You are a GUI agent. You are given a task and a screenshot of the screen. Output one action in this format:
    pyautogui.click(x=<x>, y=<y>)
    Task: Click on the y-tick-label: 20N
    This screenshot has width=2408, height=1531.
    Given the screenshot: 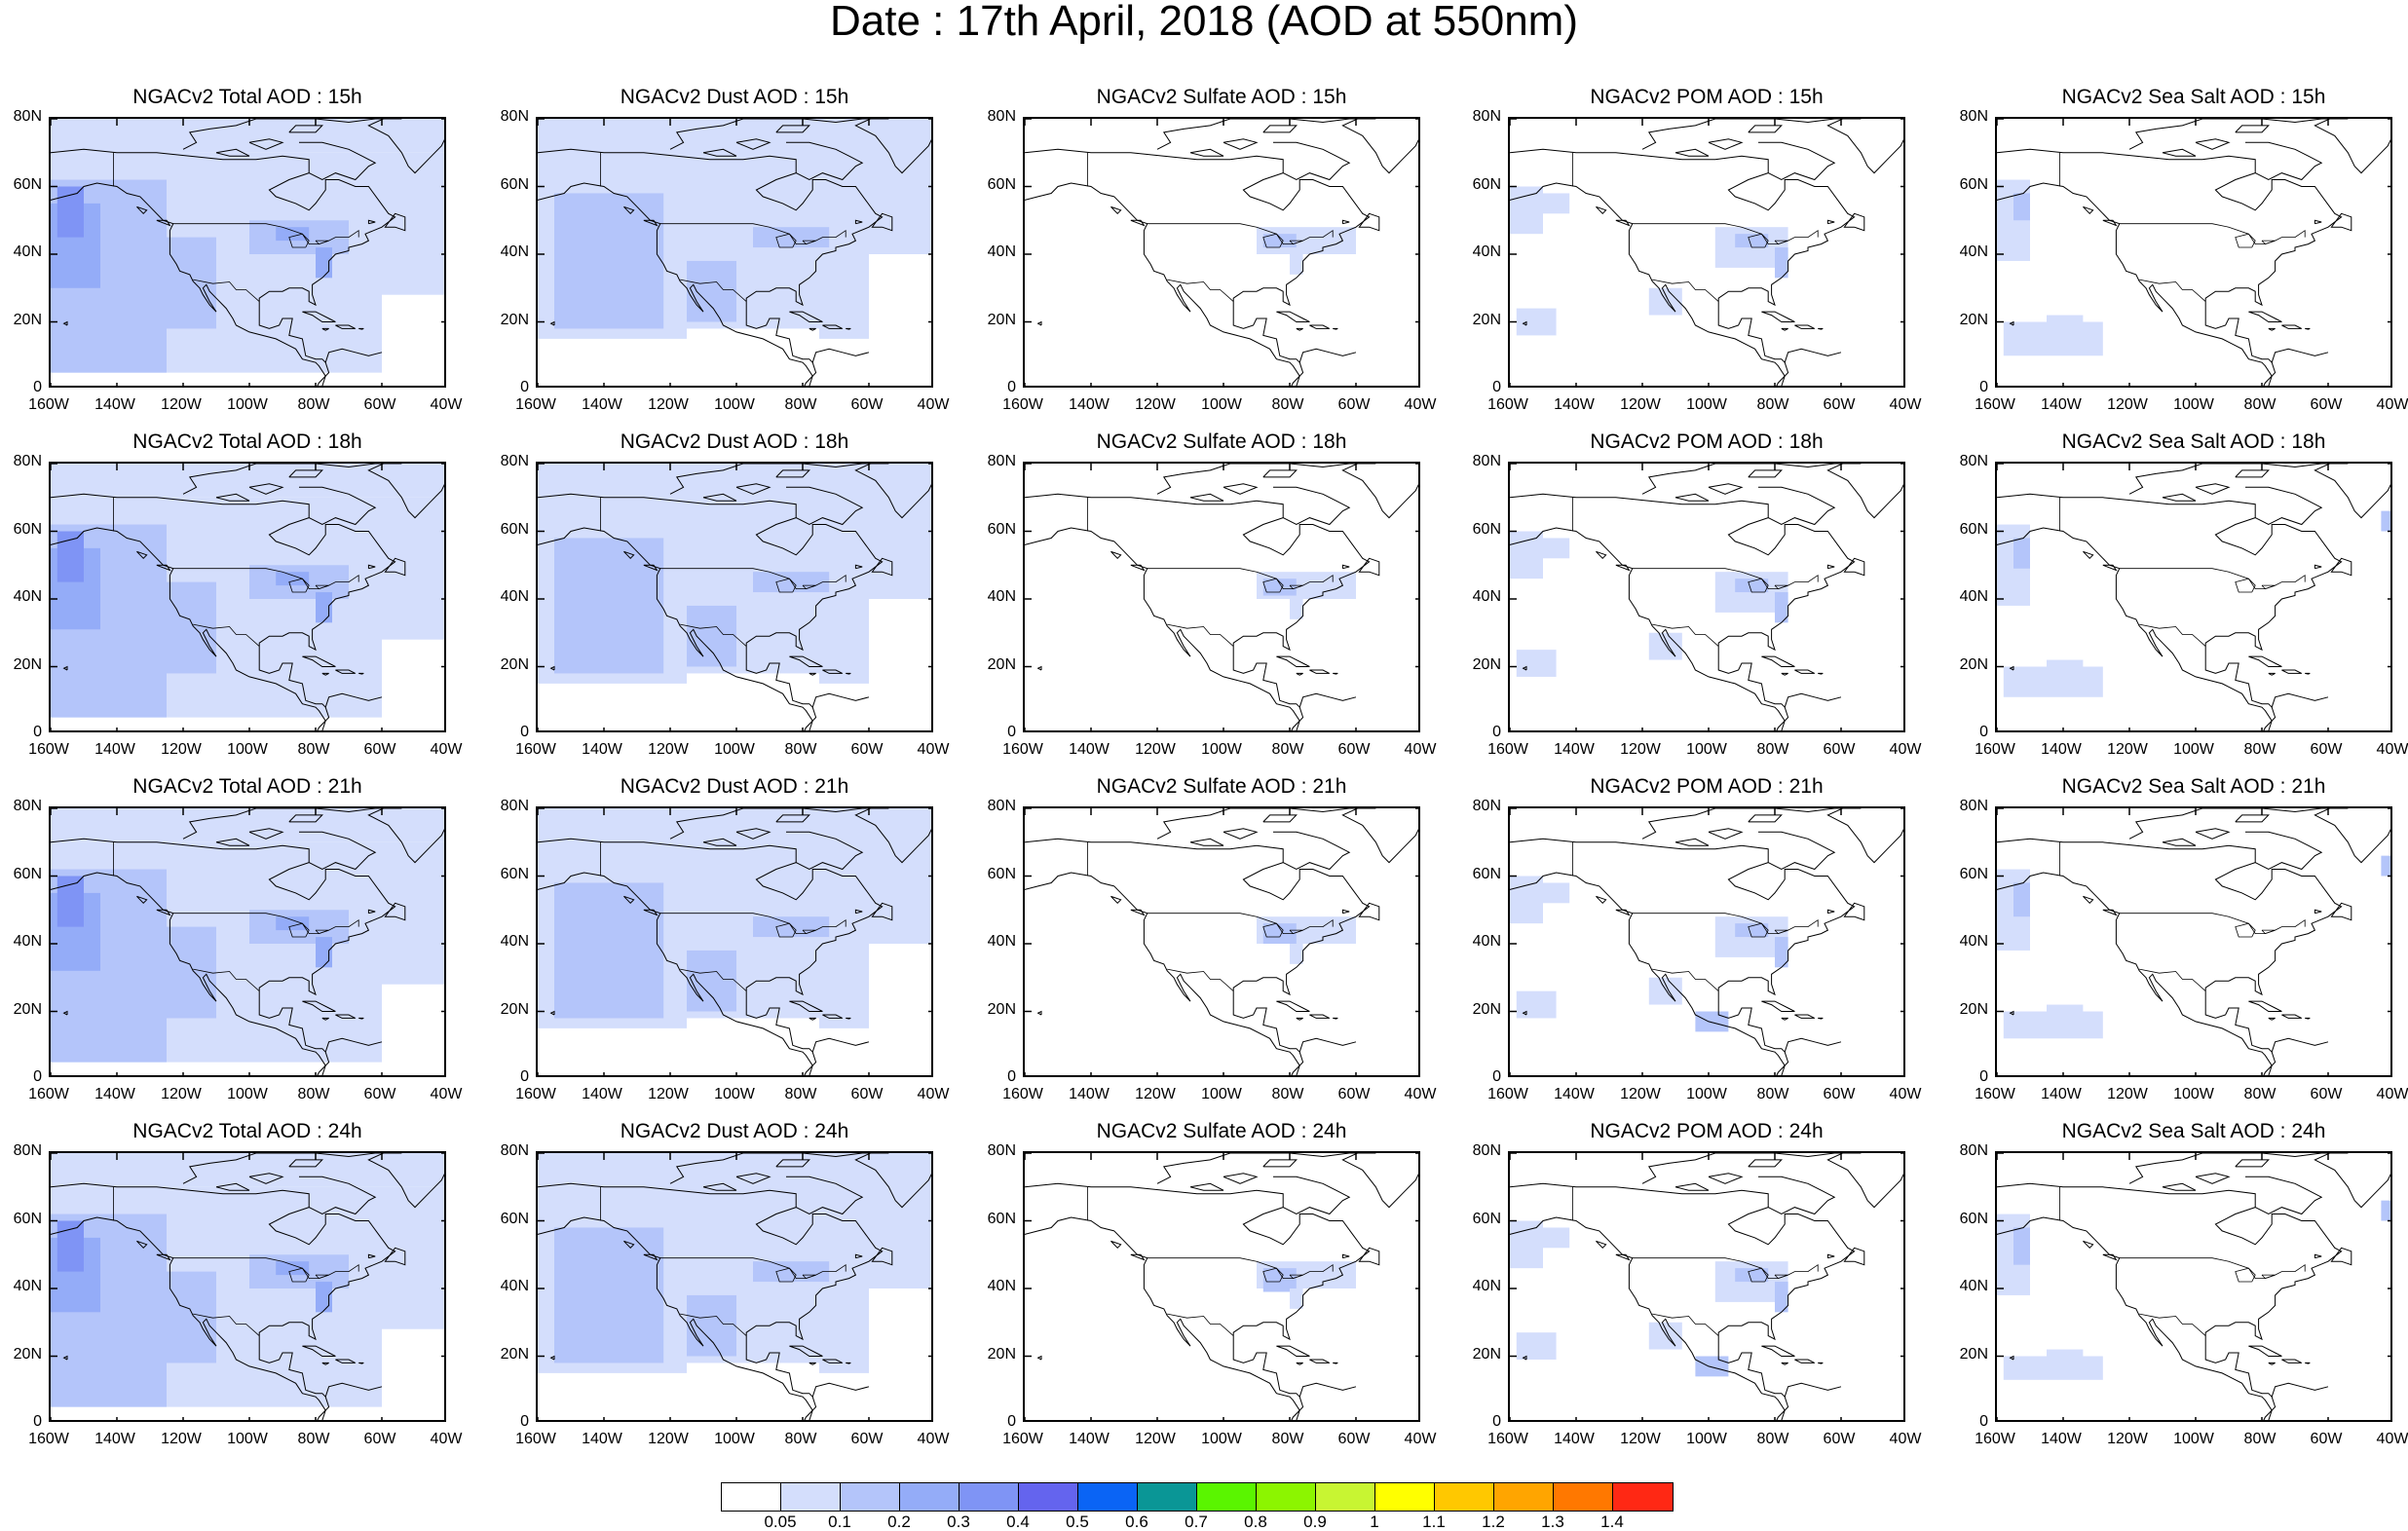 What is the action you would take?
    pyautogui.click(x=1486, y=1354)
    